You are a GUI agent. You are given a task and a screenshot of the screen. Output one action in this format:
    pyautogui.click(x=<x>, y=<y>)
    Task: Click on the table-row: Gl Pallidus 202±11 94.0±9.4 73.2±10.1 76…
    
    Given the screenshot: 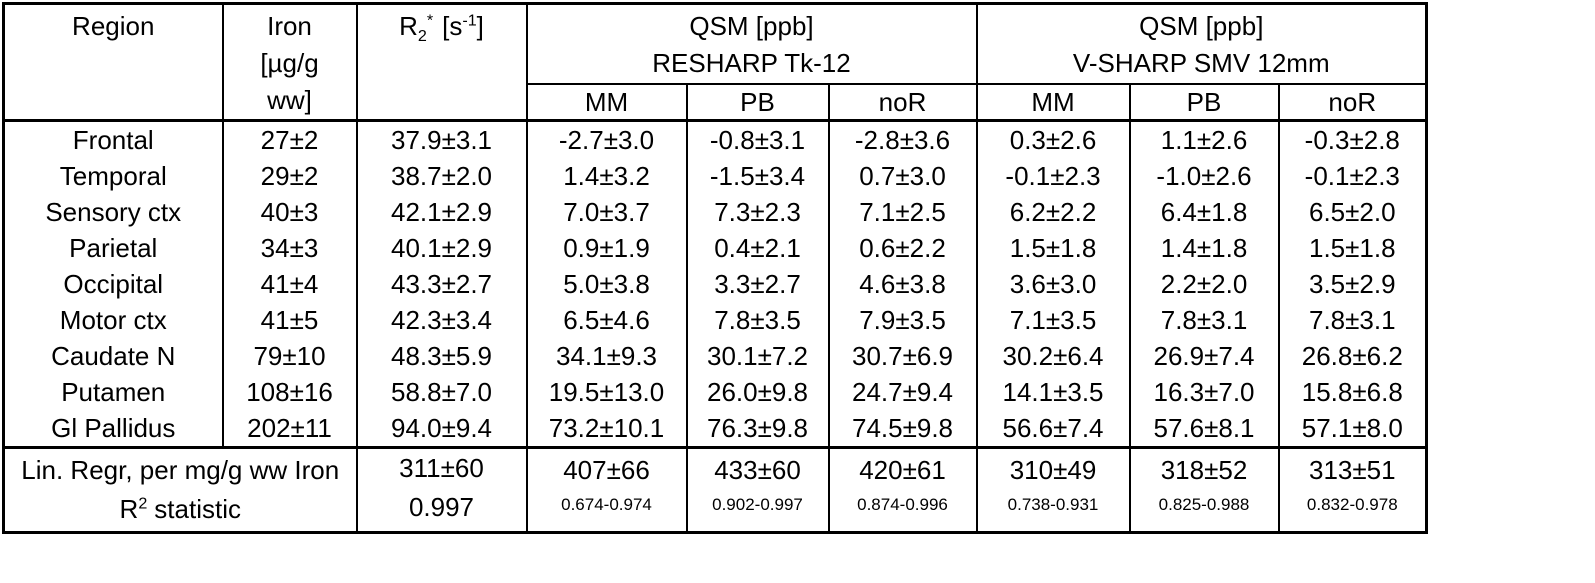 What is the action you would take?
    pyautogui.click(x=715, y=429)
    